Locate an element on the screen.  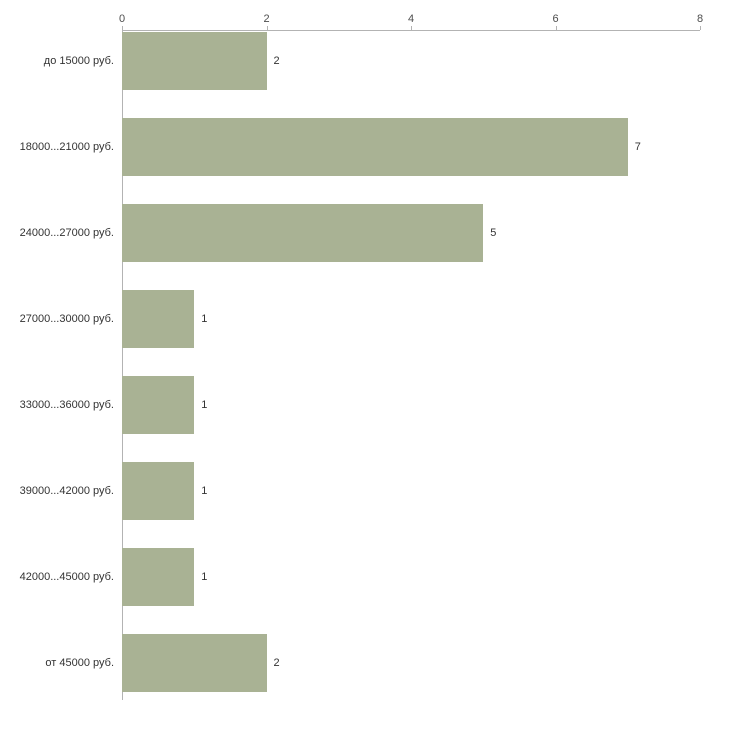
x-tick-label: 0 is located at coordinates (122, 19).